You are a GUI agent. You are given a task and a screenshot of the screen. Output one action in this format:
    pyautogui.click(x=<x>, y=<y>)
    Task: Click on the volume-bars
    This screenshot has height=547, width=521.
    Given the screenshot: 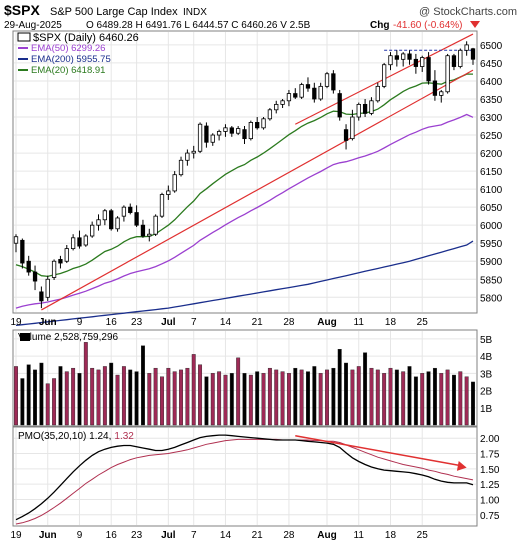 What is the action you would take?
    pyautogui.click(x=244, y=384)
    